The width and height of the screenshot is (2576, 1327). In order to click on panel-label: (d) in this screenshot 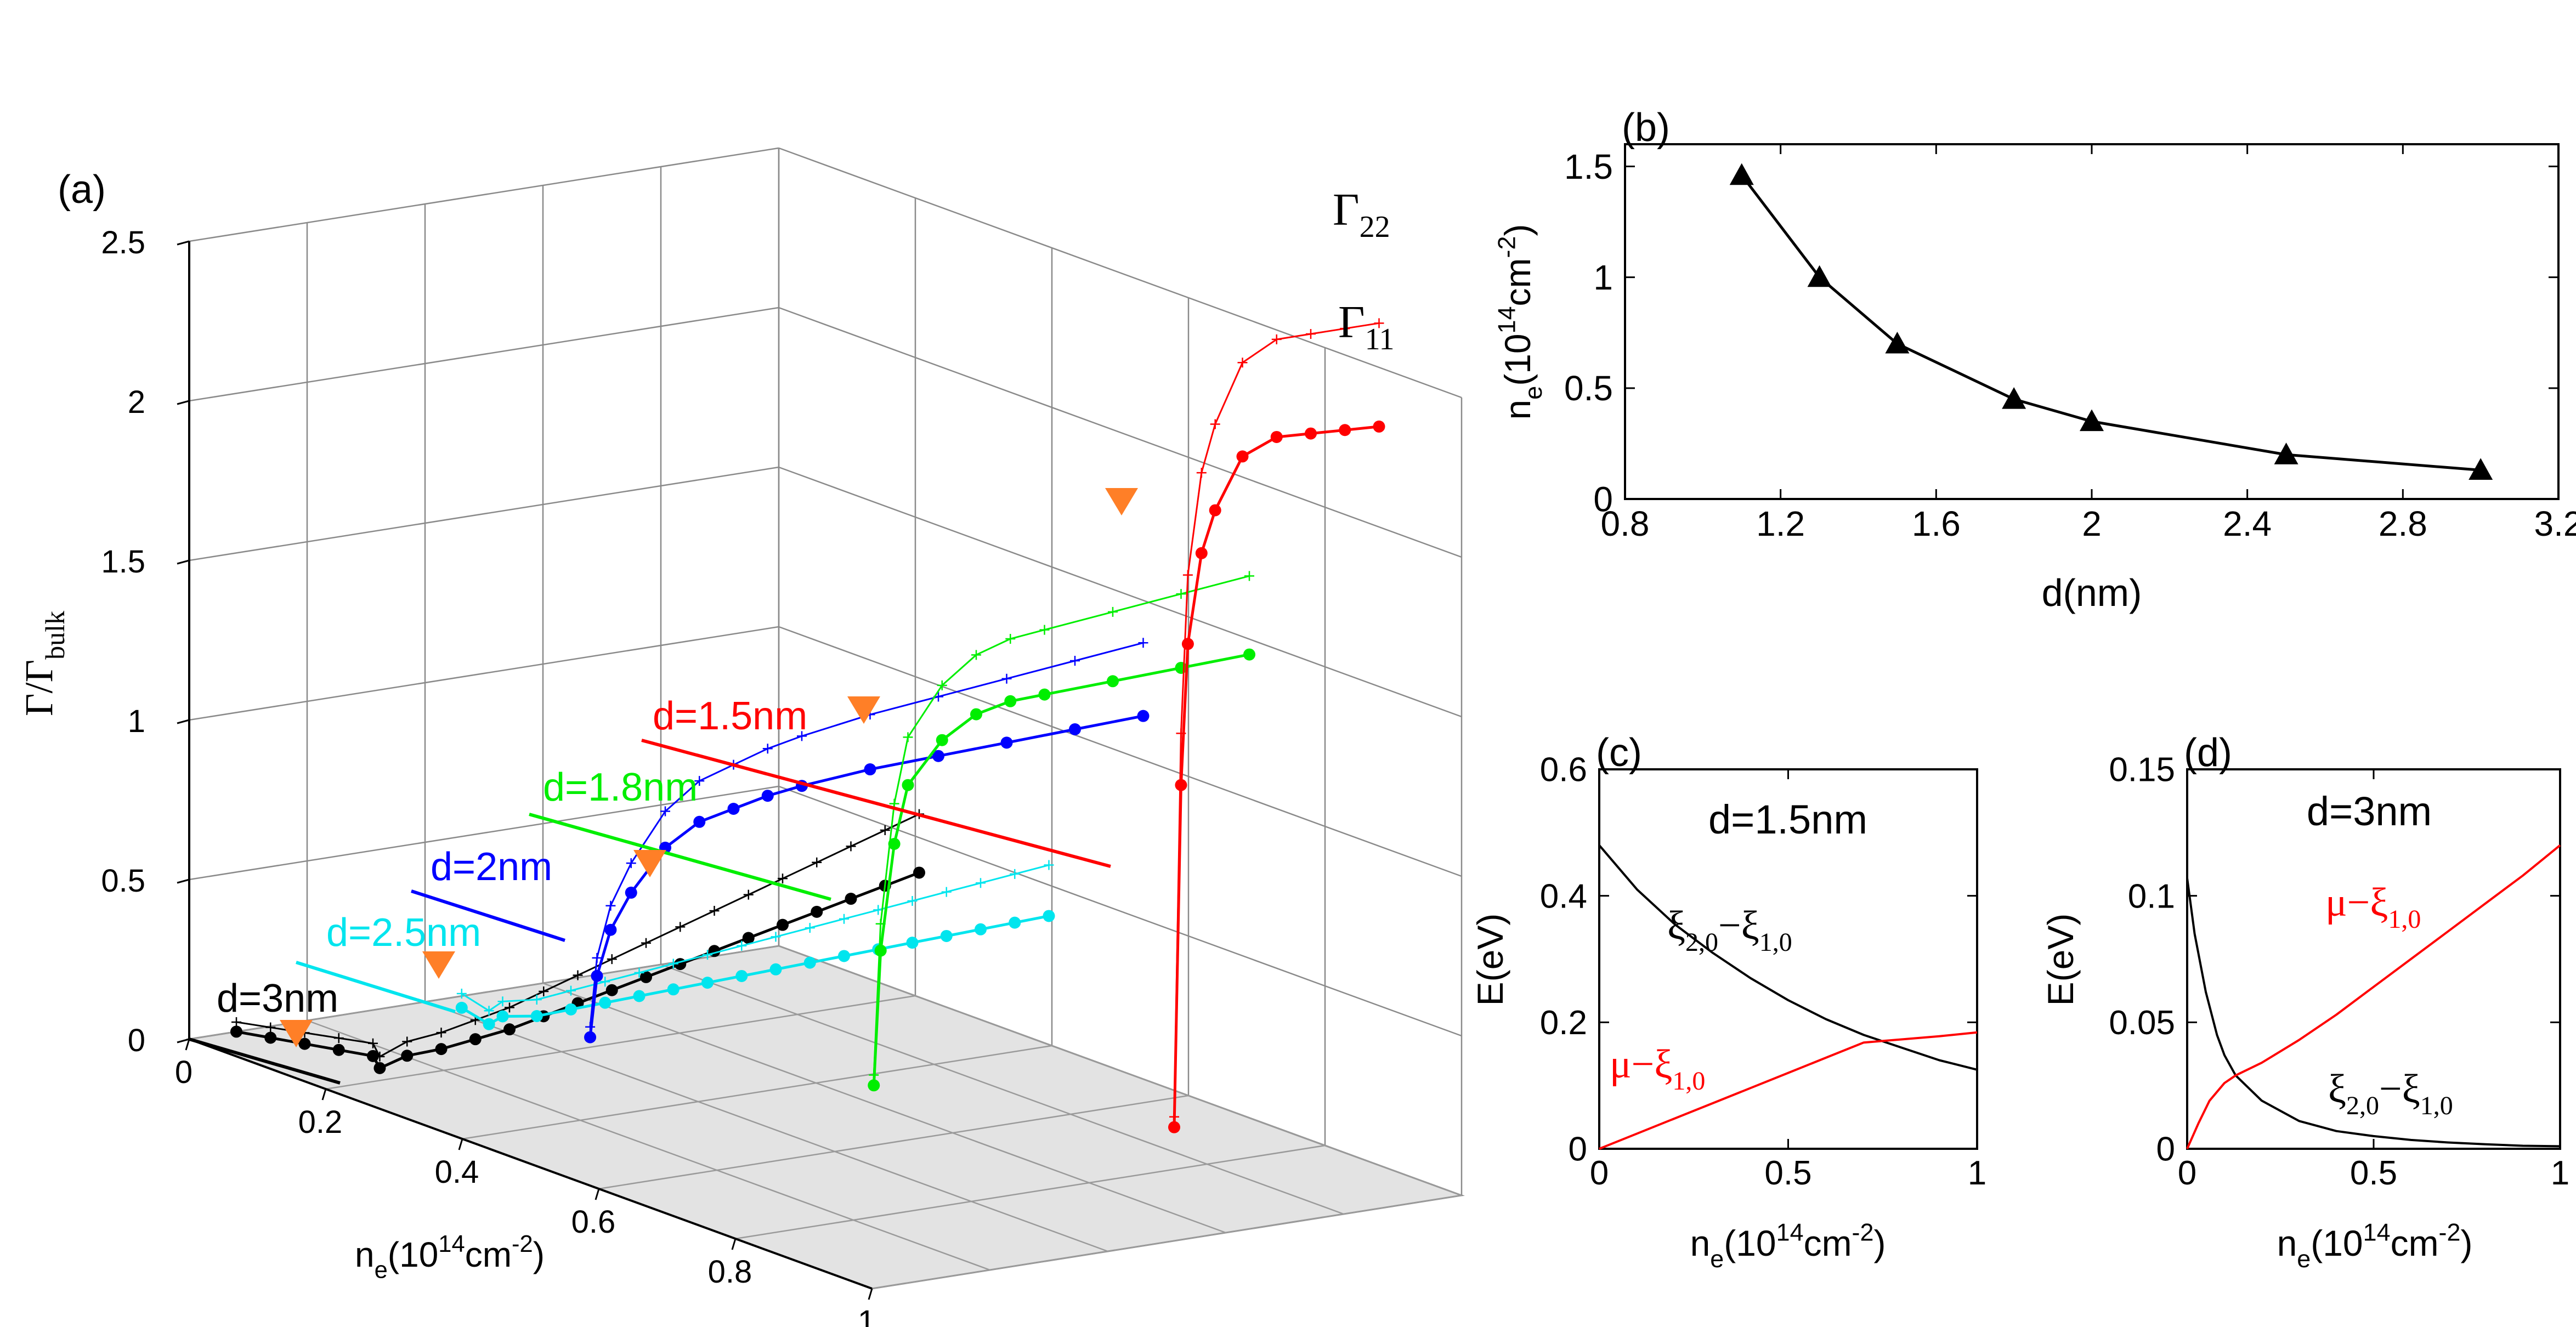, I will do `click(2208, 753)`.